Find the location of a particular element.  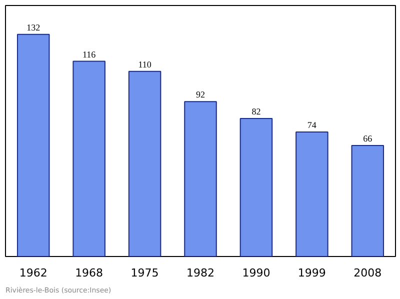

x-tick-label: 1968 is located at coordinates (89, 273).